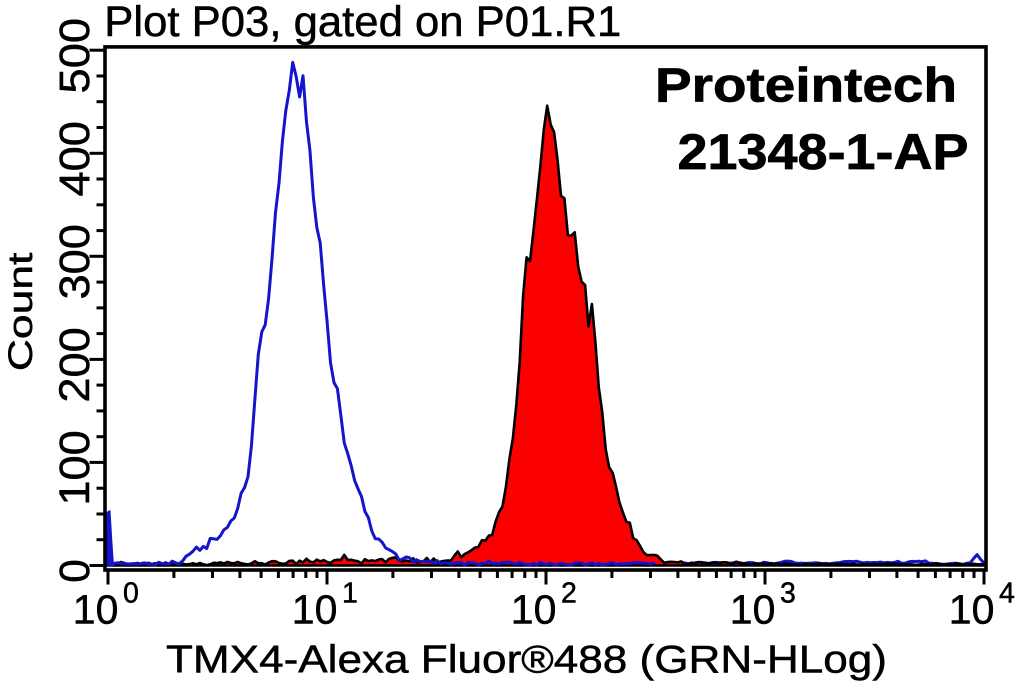 The image size is (1015, 690). What do you see at coordinates (362, 22) in the screenshot?
I see `svg-text: Plot P03, gated on P01.R1` at bounding box center [362, 22].